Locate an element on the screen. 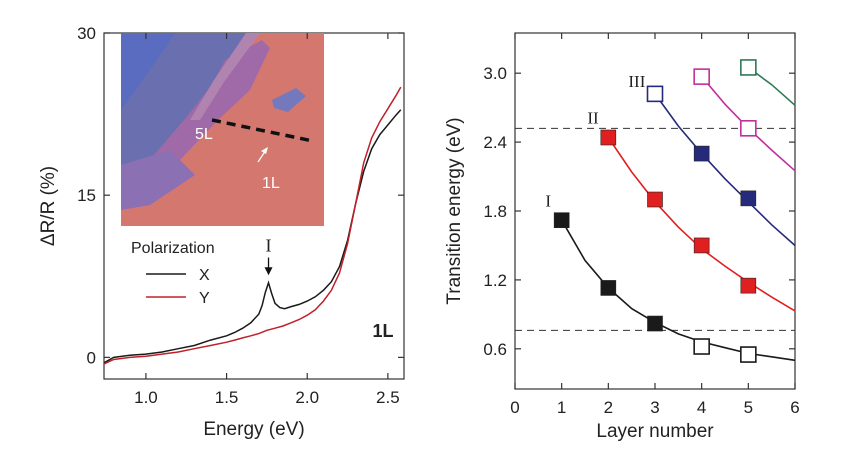  x-tick-label: 2.5 is located at coordinates (388, 397).